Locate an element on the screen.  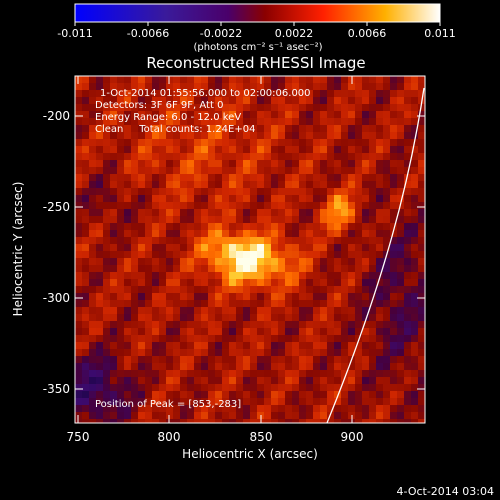
y-tick-label: -250 is located at coordinates (56, 207).